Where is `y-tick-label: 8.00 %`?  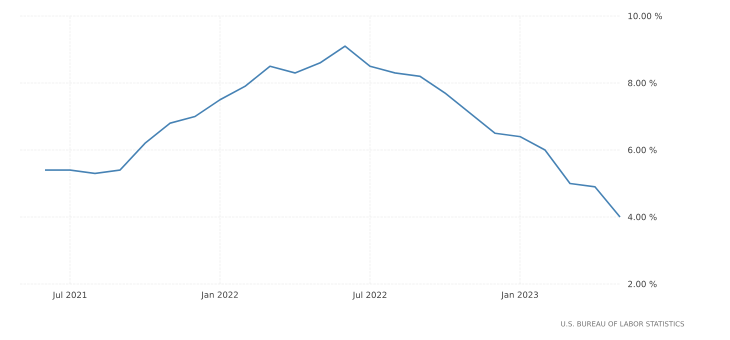
y-tick-label: 8.00 % is located at coordinates (642, 83).